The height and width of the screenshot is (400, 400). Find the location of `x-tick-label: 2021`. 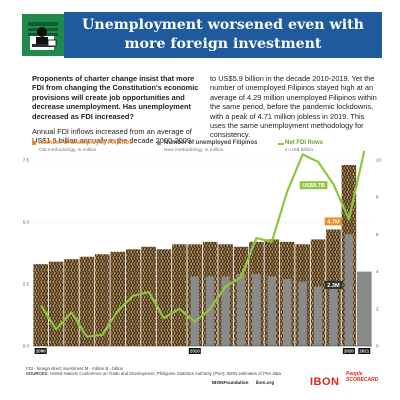

x-tick-label: 2021 is located at coordinates (364, 351).